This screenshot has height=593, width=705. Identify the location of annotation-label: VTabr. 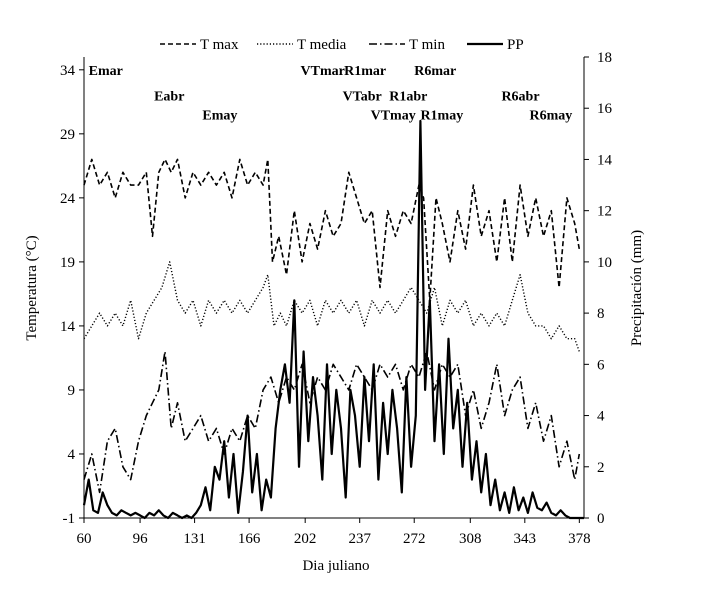
(362, 96).